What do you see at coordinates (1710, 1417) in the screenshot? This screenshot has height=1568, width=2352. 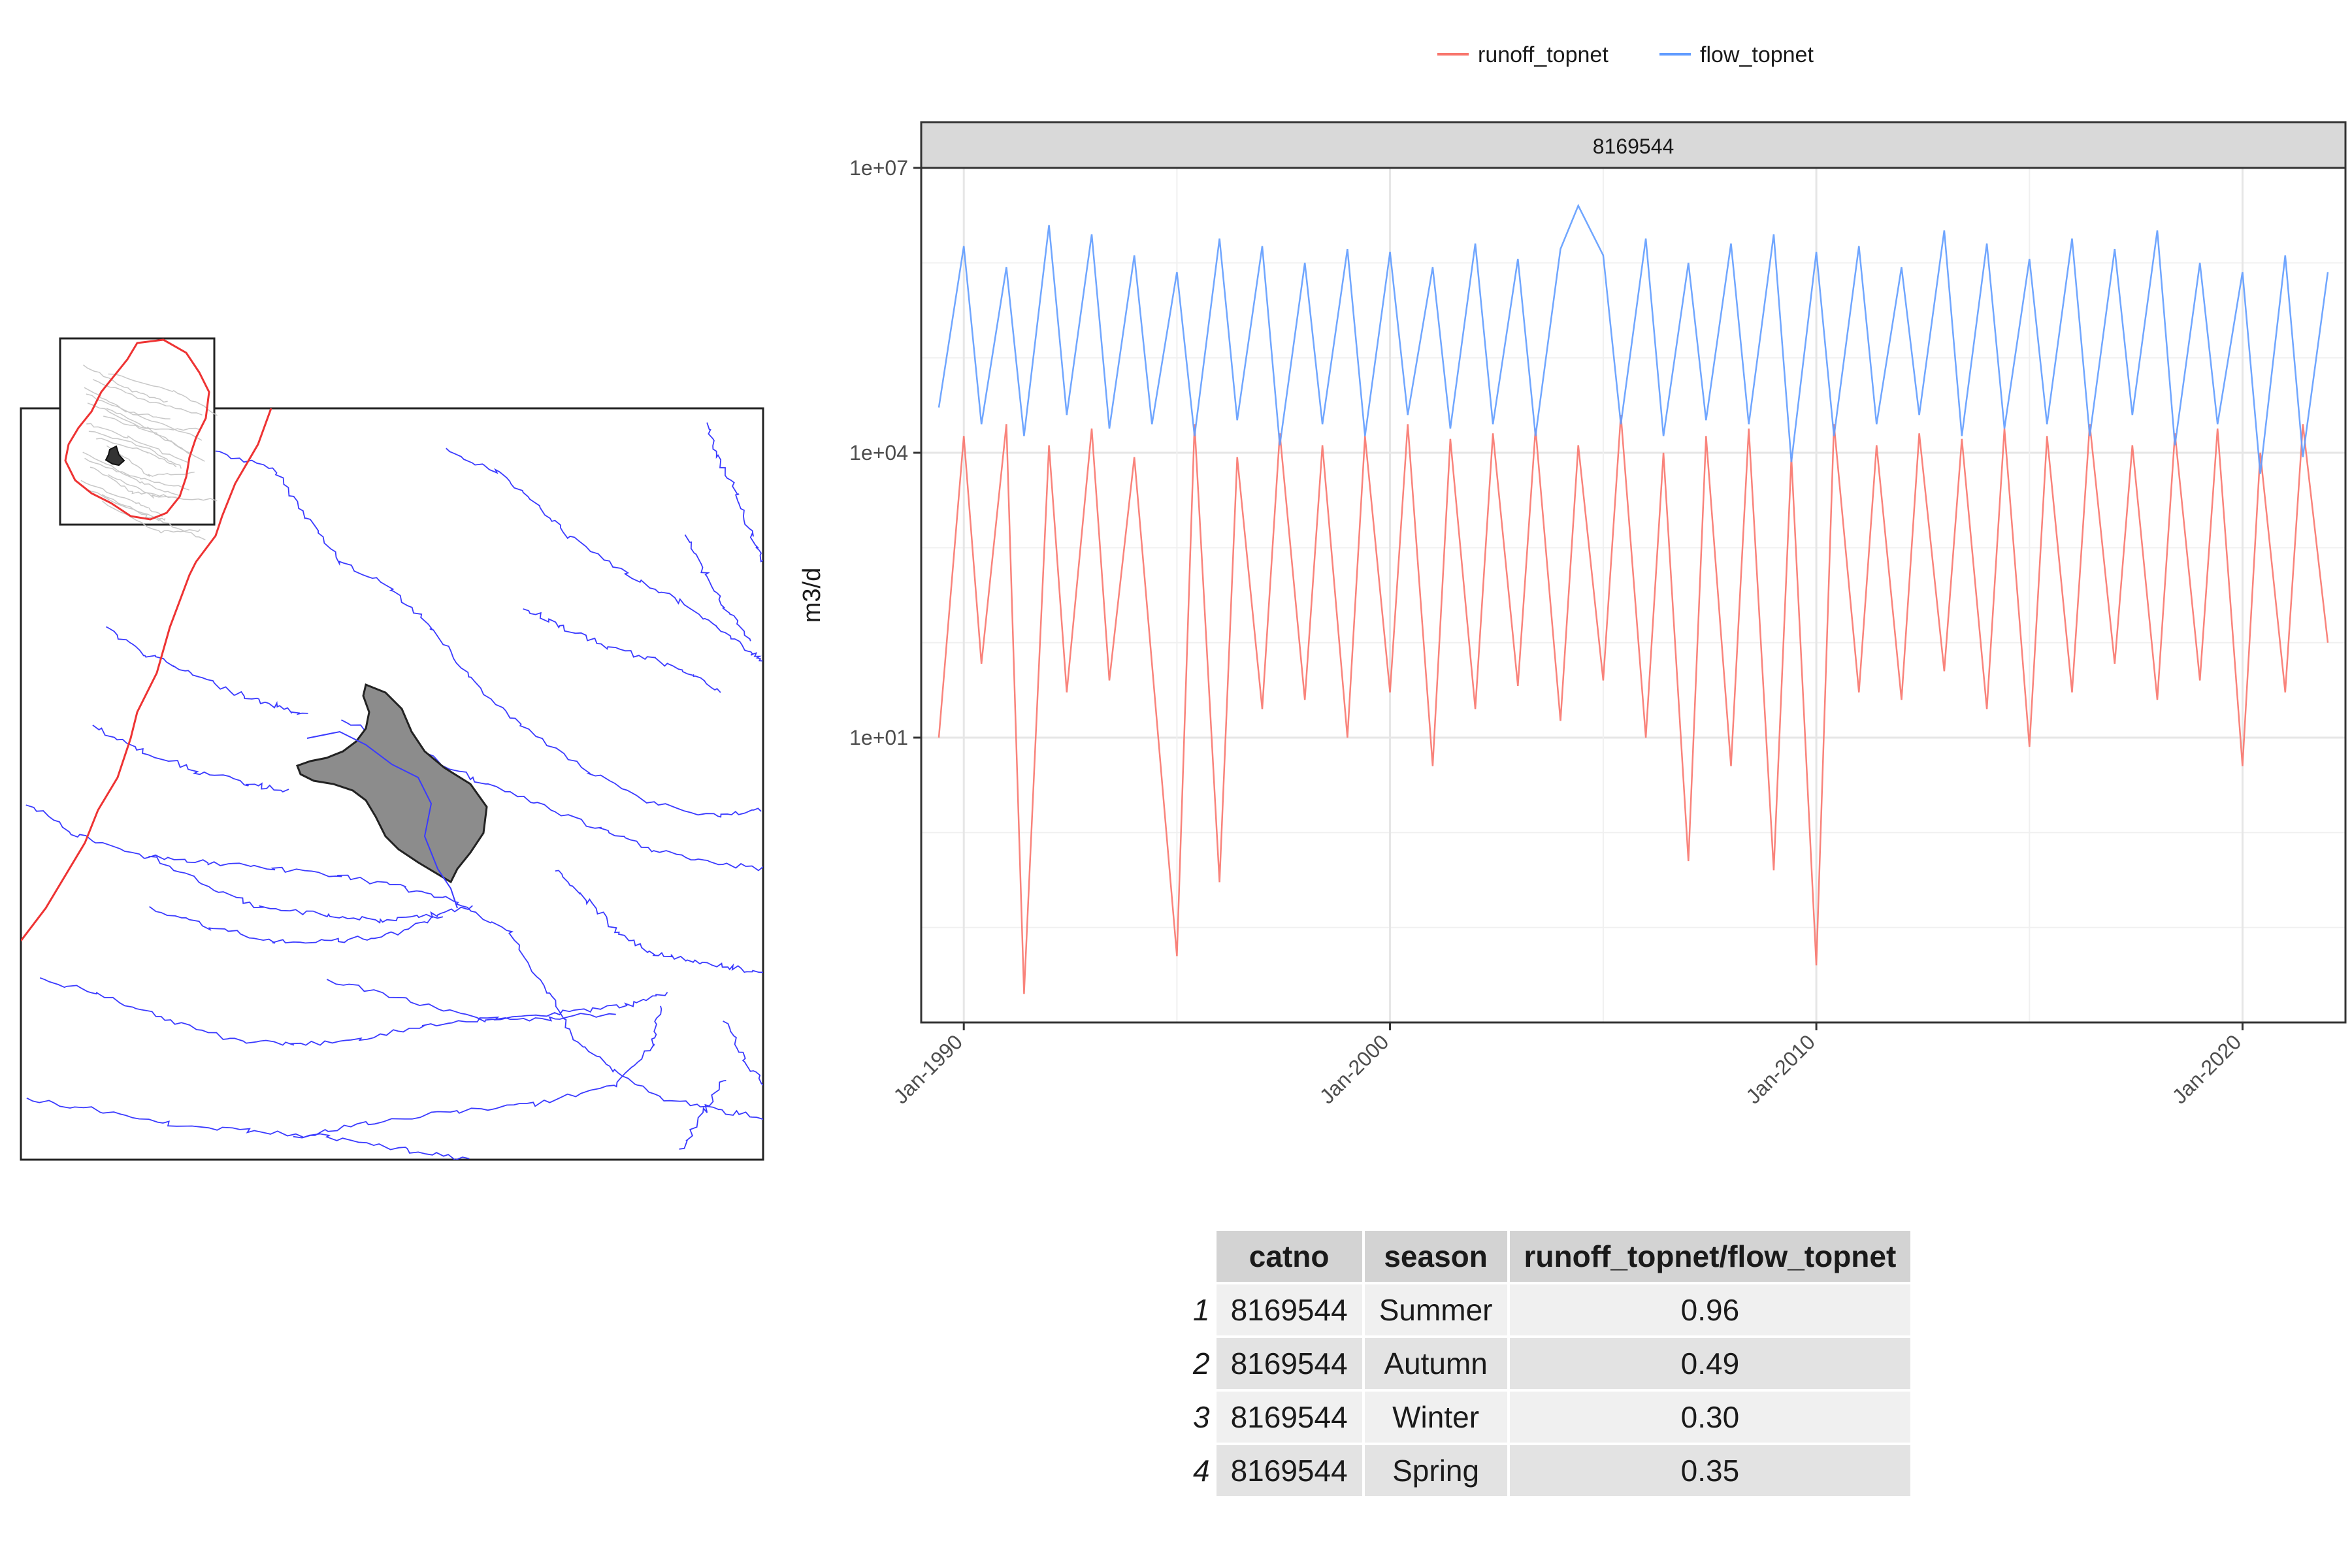 I see `cell-ratio: 0.30` at bounding box center [1710, 1417].